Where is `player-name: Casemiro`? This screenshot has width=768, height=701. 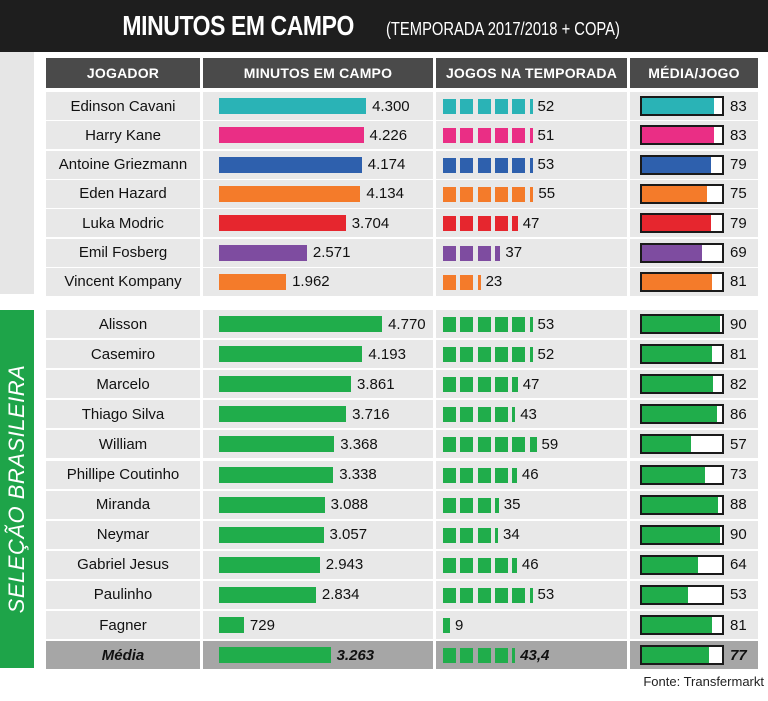 player-name: Casemiro is located at coordinates (123, 354).